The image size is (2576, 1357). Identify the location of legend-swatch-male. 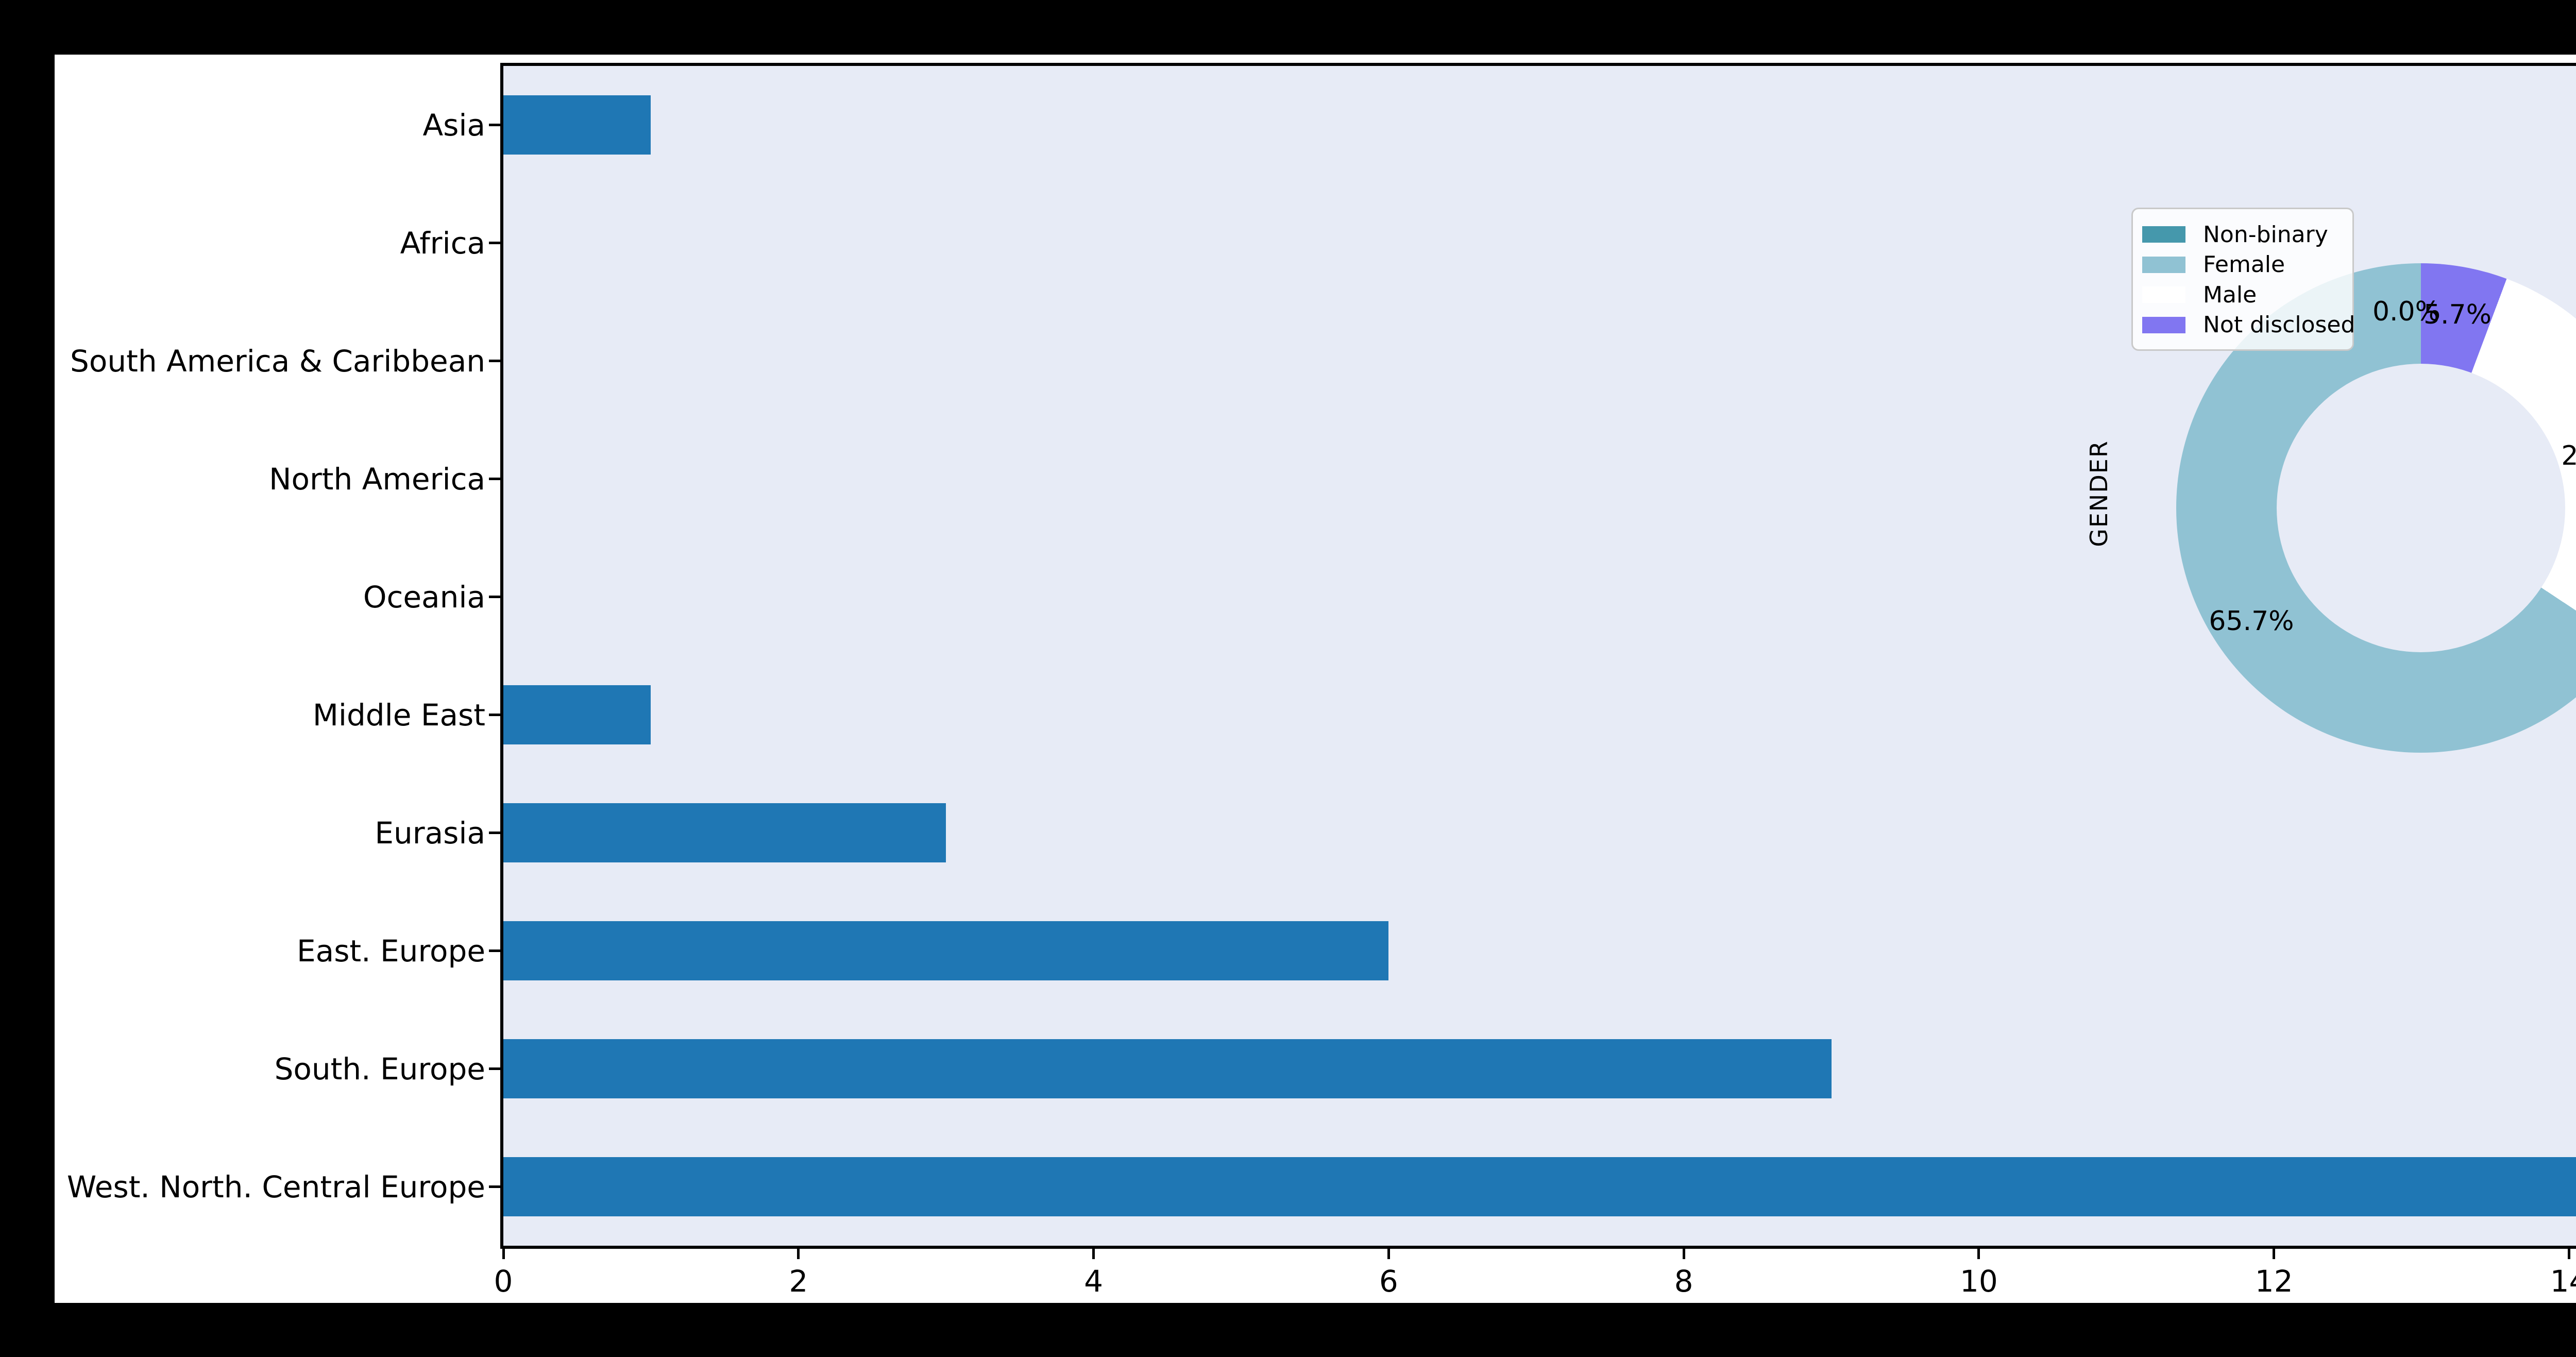
(2163, 294).